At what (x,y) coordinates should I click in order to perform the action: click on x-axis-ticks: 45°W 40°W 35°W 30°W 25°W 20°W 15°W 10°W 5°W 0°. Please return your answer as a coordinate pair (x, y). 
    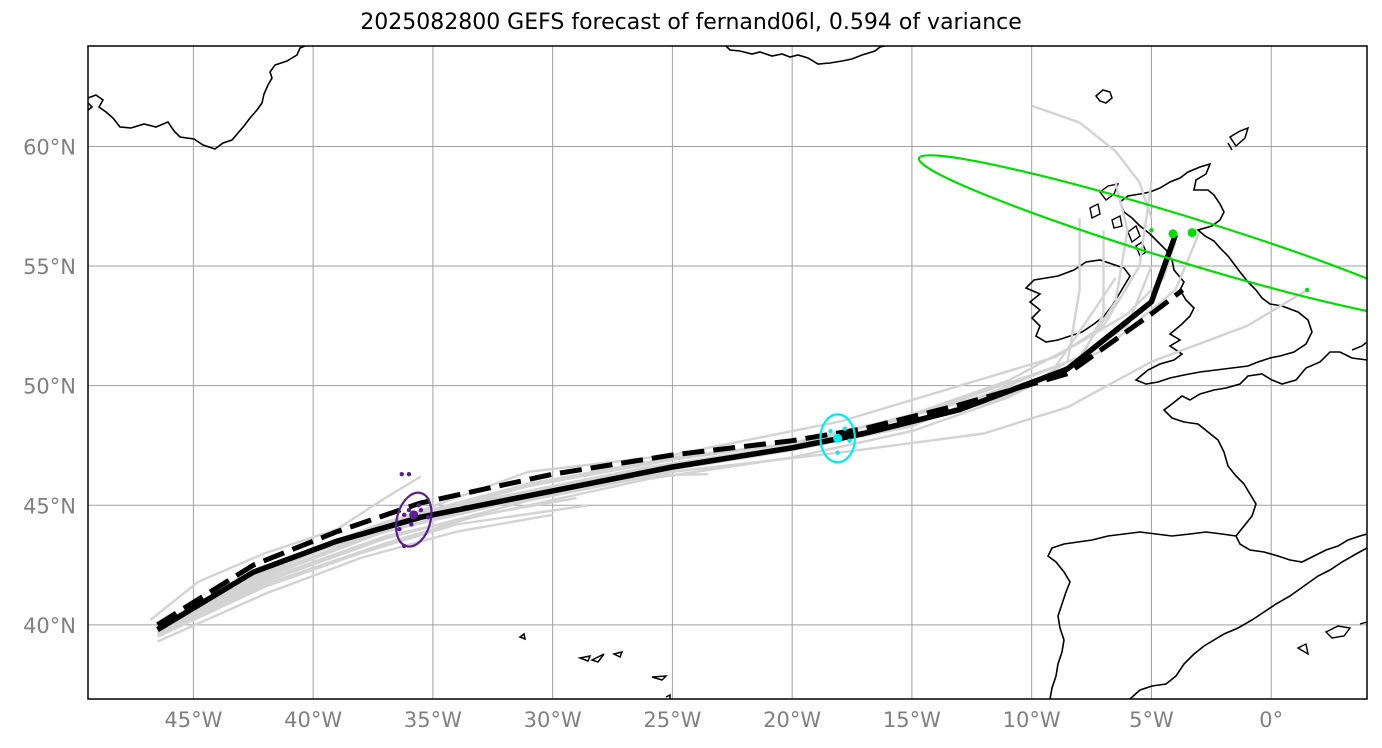
    Looking at the image, I should click on (723, 720).